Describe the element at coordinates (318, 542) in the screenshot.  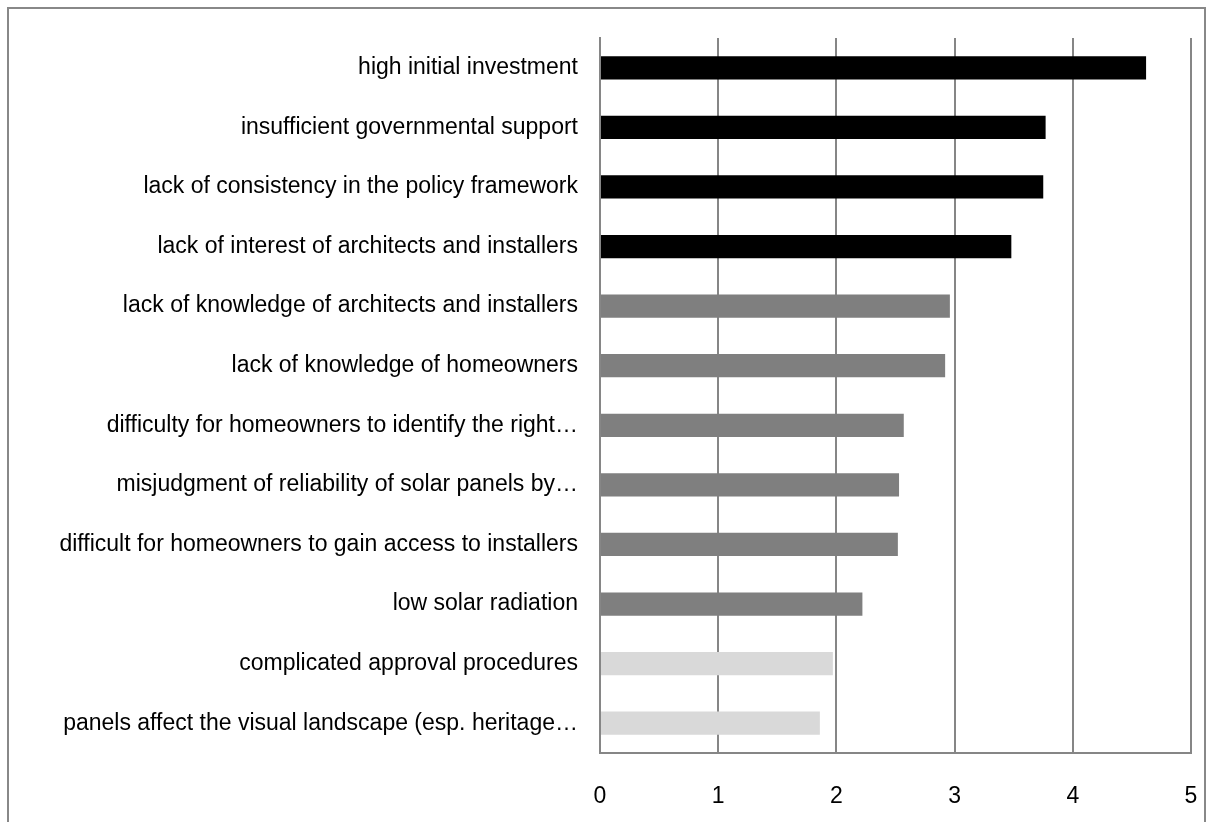
I see `y-tick-label: difficult for homeowners to gain access to installers` at that location.